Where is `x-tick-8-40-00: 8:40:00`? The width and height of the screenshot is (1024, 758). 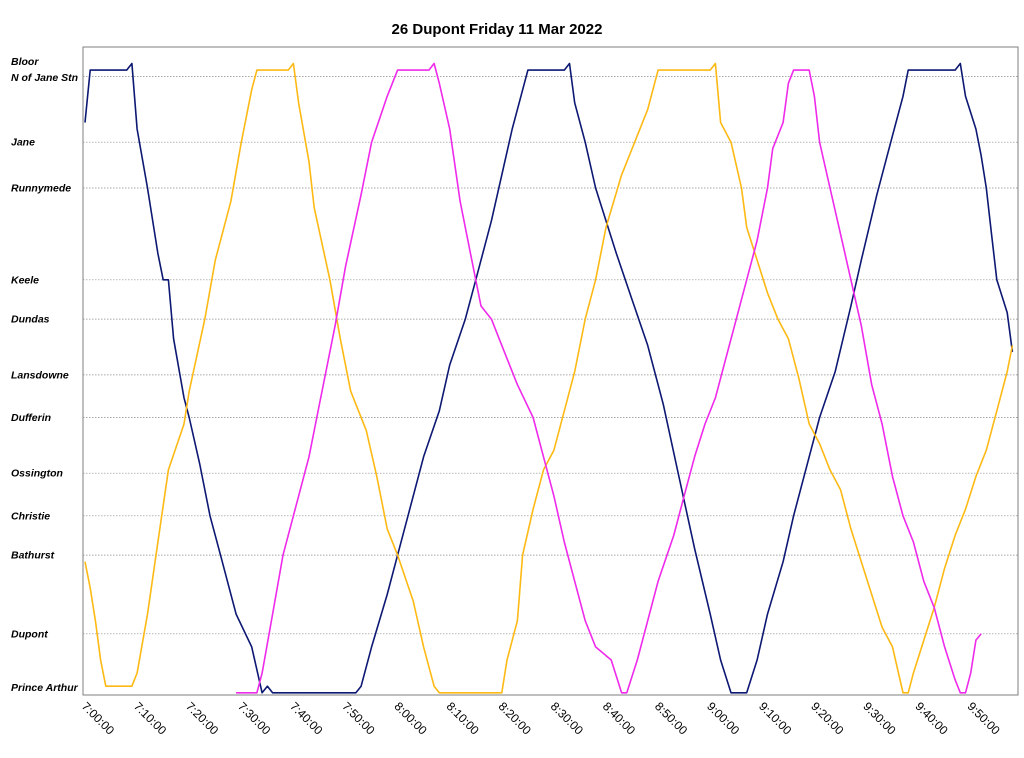 x-tick-8-40-00: 8:40:00 is located at coordinates (619, 718).